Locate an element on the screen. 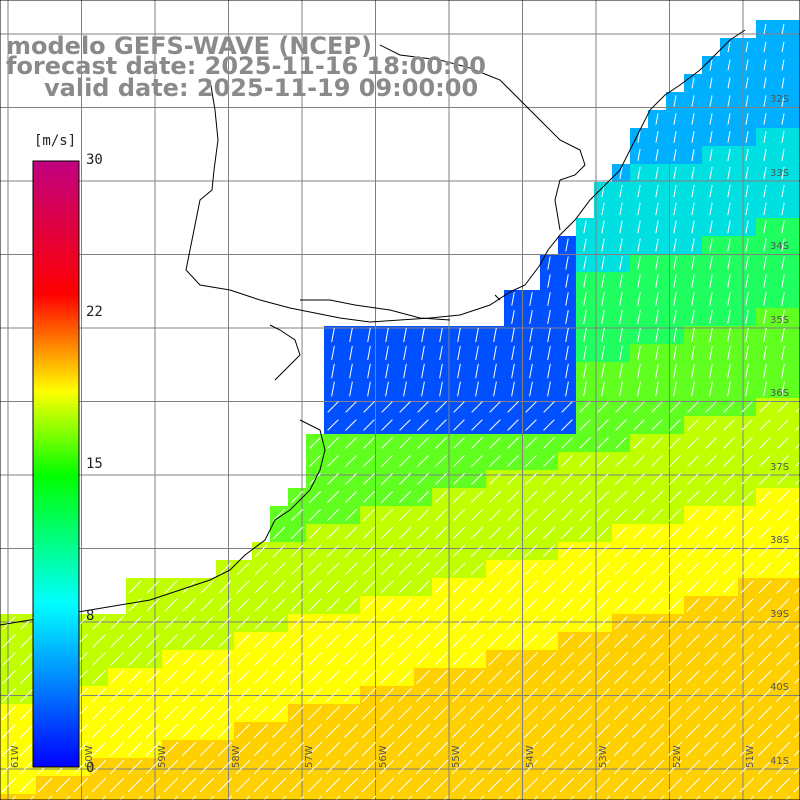 Image resolution: width=800 pixels, height=800 pixels. longitude-label: 56W is located at coordinates (383, 756).